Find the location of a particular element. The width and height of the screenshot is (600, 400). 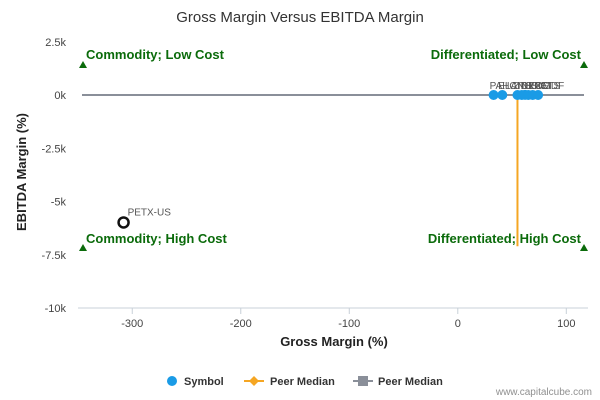

quadrant-marker-bottom-right is located at coordinates (584, 247).